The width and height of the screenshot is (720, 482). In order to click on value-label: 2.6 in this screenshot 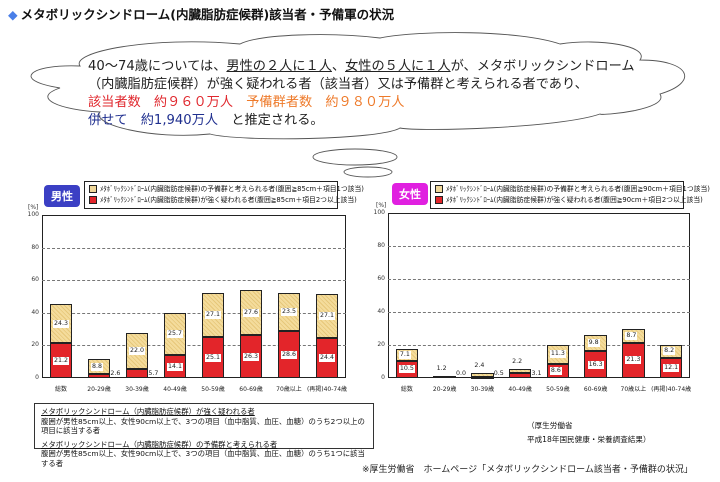, I will do `click(115, 373)`.